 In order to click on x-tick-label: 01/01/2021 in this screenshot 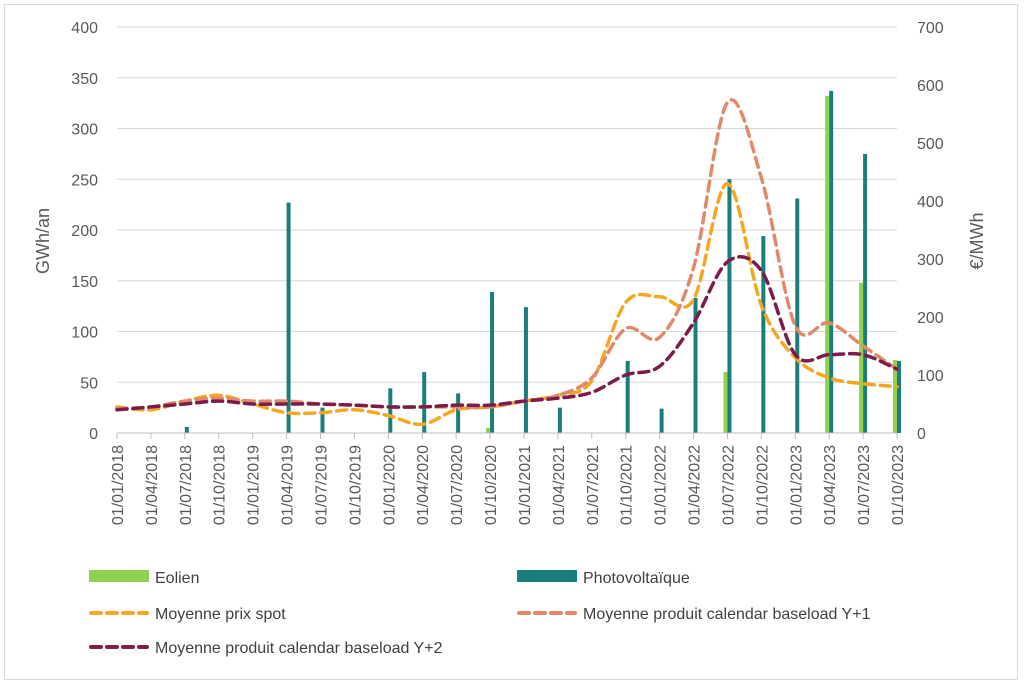, I will do `click(525, 485)`.